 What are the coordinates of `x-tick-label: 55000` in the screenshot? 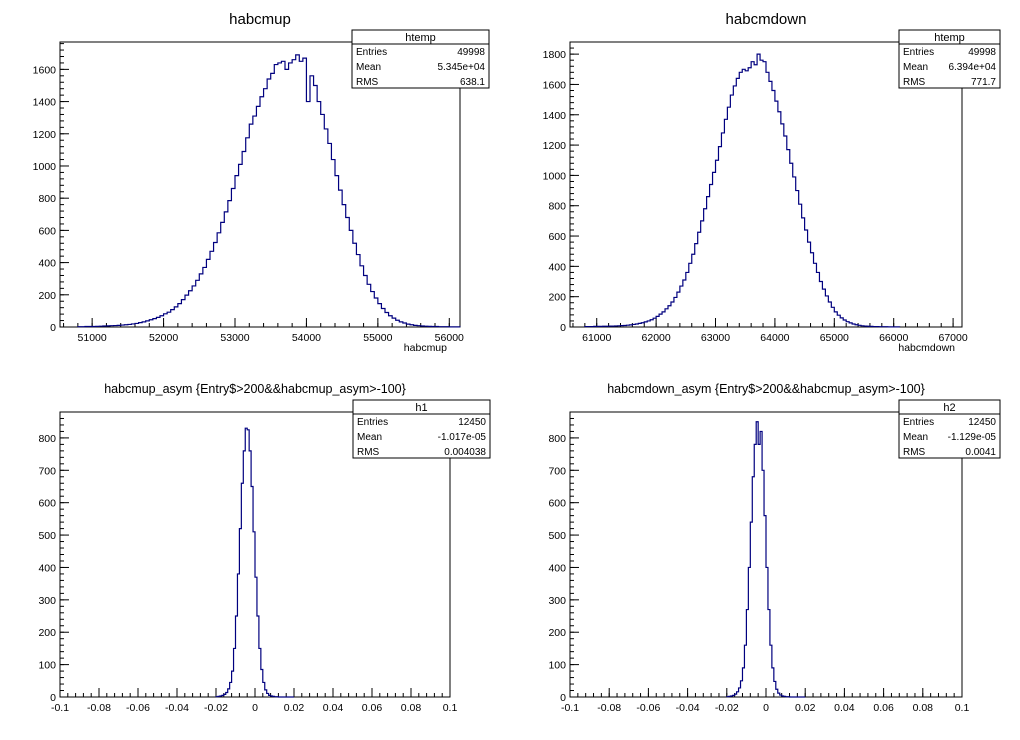 It's located at (377, 338).